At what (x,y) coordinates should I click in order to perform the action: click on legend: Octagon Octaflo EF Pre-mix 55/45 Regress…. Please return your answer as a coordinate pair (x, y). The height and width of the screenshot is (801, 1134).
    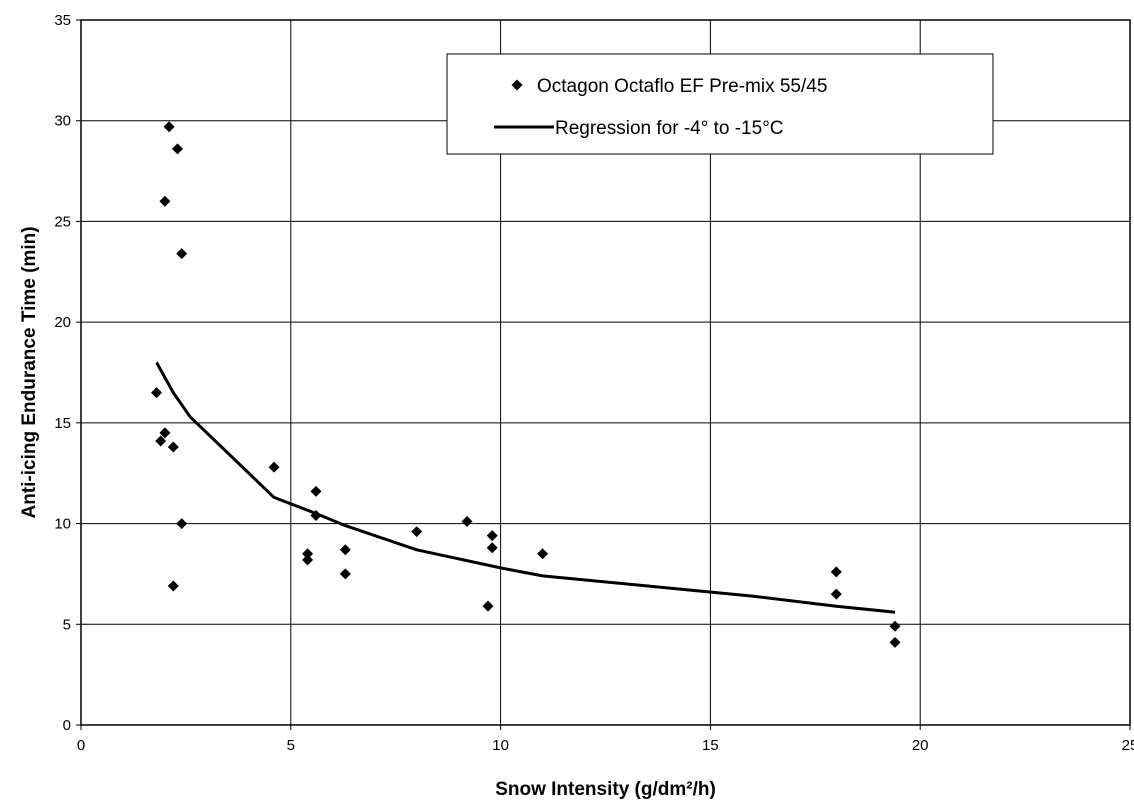
    Looking at the image, I should click on (720, 104).